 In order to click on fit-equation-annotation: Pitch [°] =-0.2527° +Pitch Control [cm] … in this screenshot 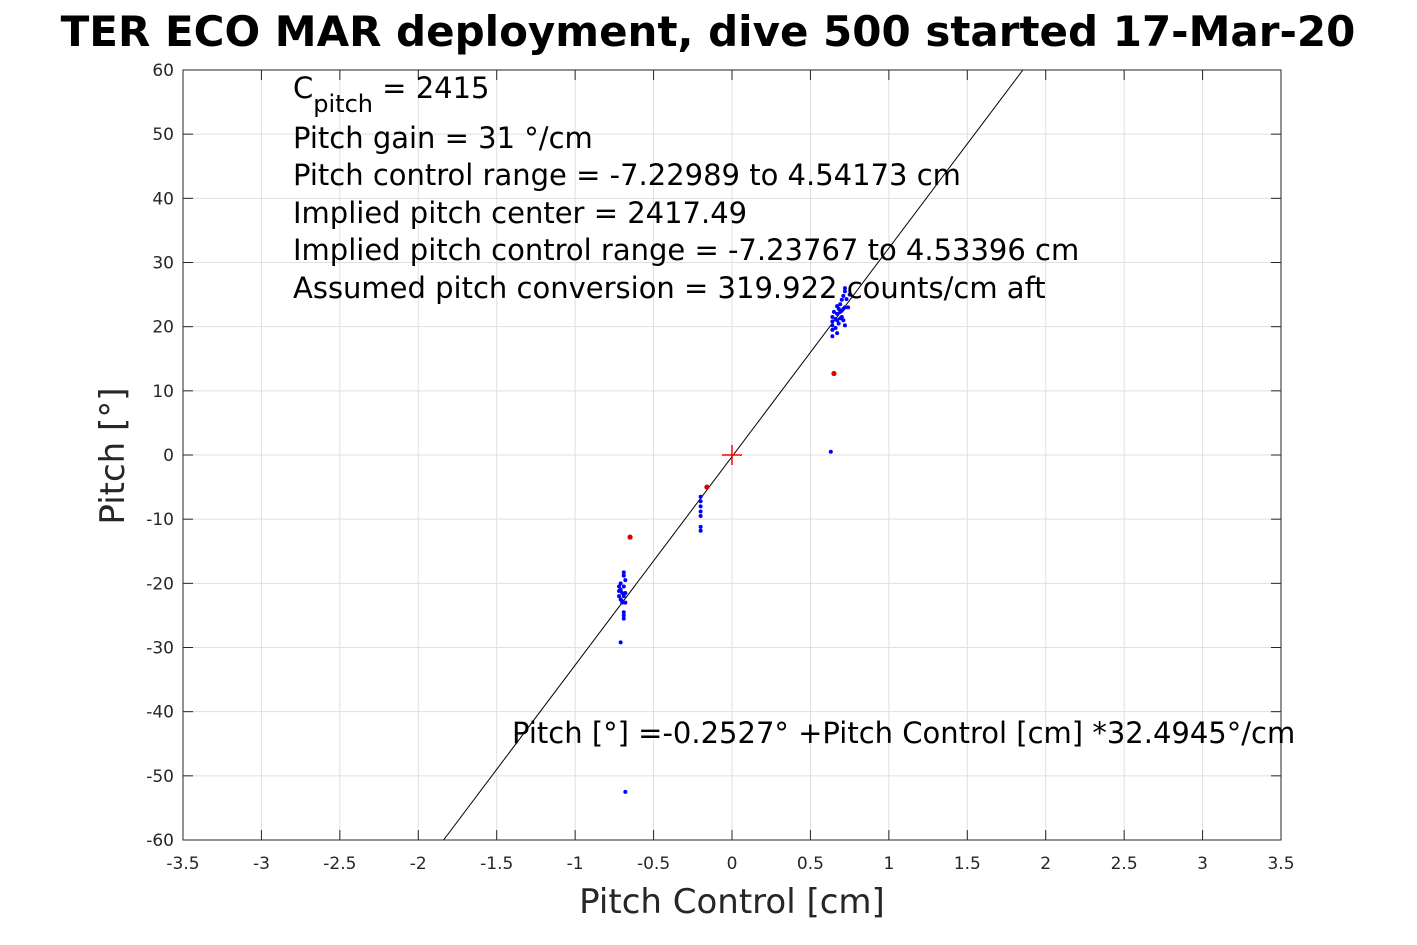, I will do `click(903, 733)`.